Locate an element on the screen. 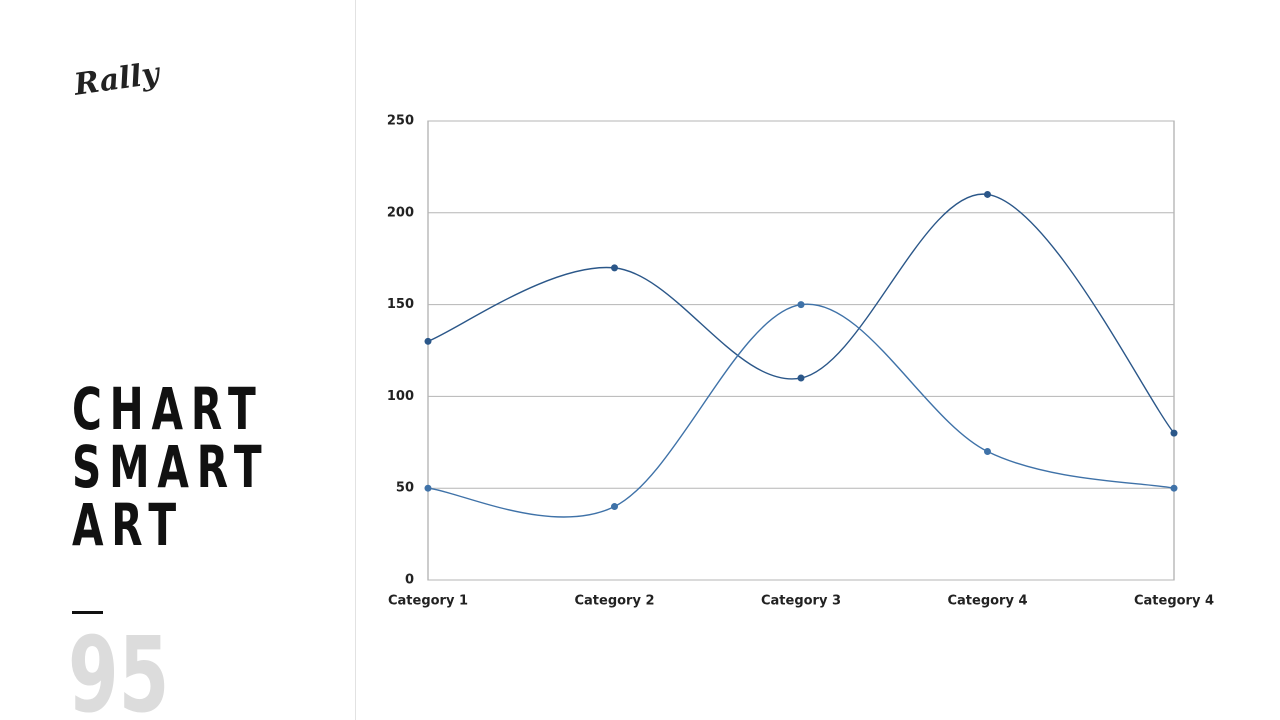 This screenshot has height=720, width=1280. x-tick-label: Category 3 is located at coordinates (801, 601).